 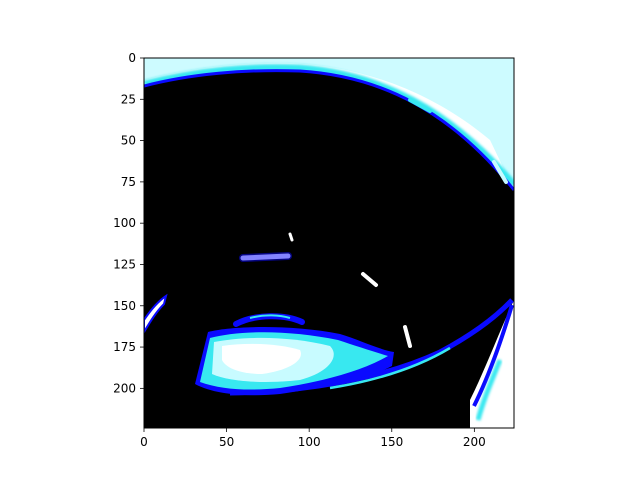 I want to click on y-tick-label: 150, so click(x=124, y=306).